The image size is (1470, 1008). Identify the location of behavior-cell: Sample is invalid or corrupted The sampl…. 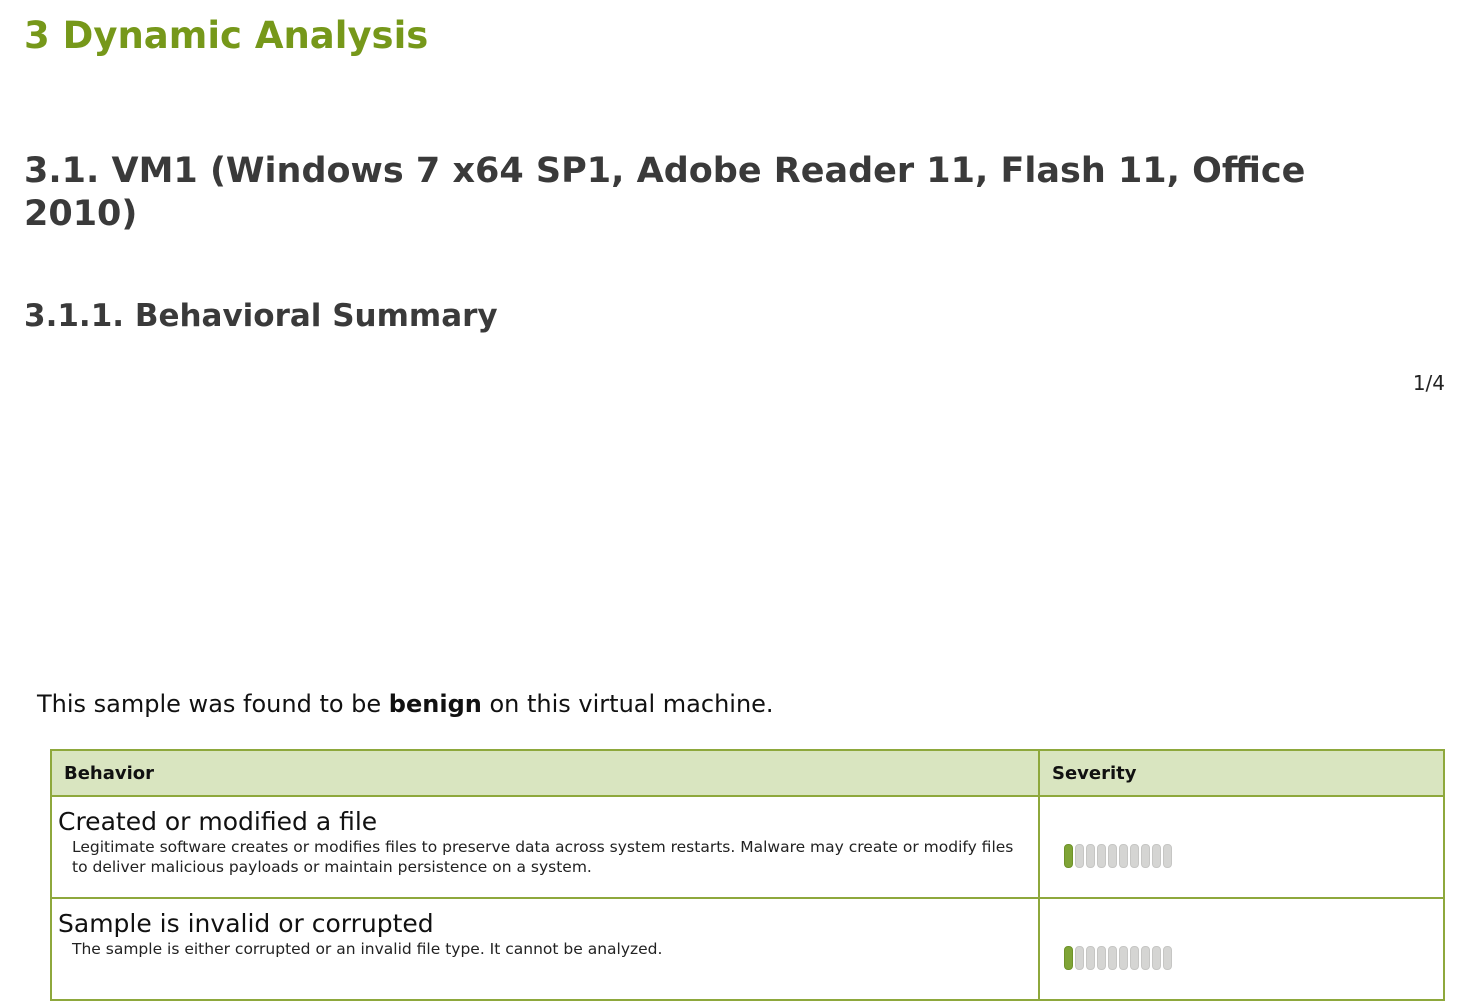
(545, 949).